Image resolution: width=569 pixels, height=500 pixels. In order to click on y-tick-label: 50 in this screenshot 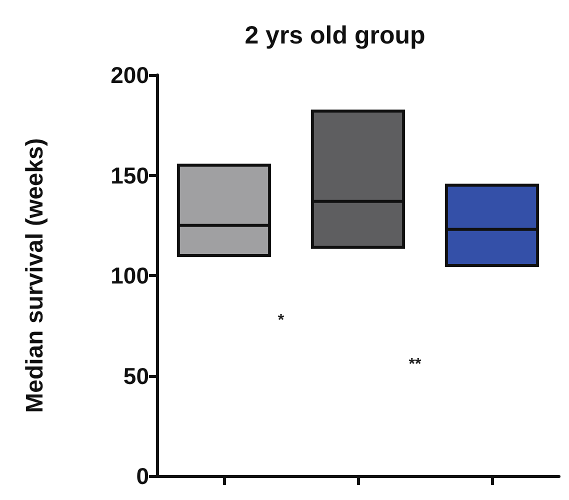, I will do `click(136, 375)`.